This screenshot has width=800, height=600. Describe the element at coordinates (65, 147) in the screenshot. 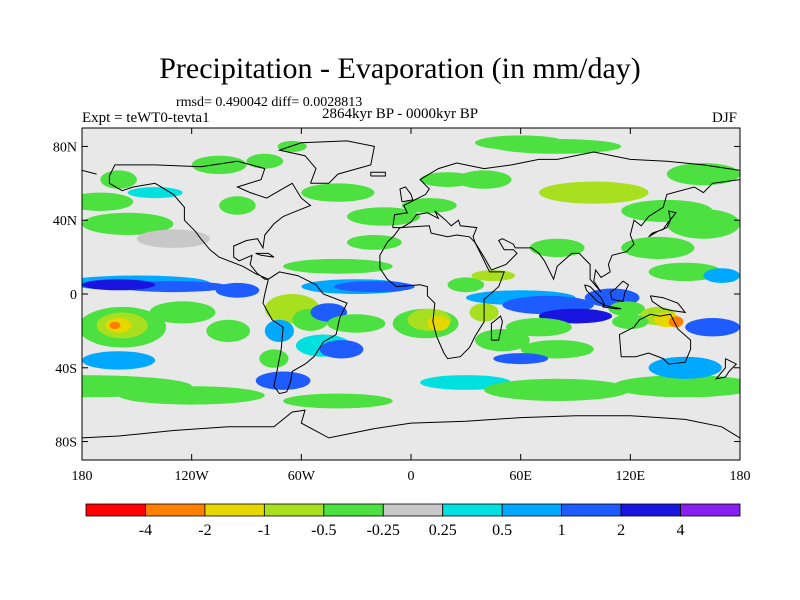

I see `lat-tick-label: 80N` at that location.